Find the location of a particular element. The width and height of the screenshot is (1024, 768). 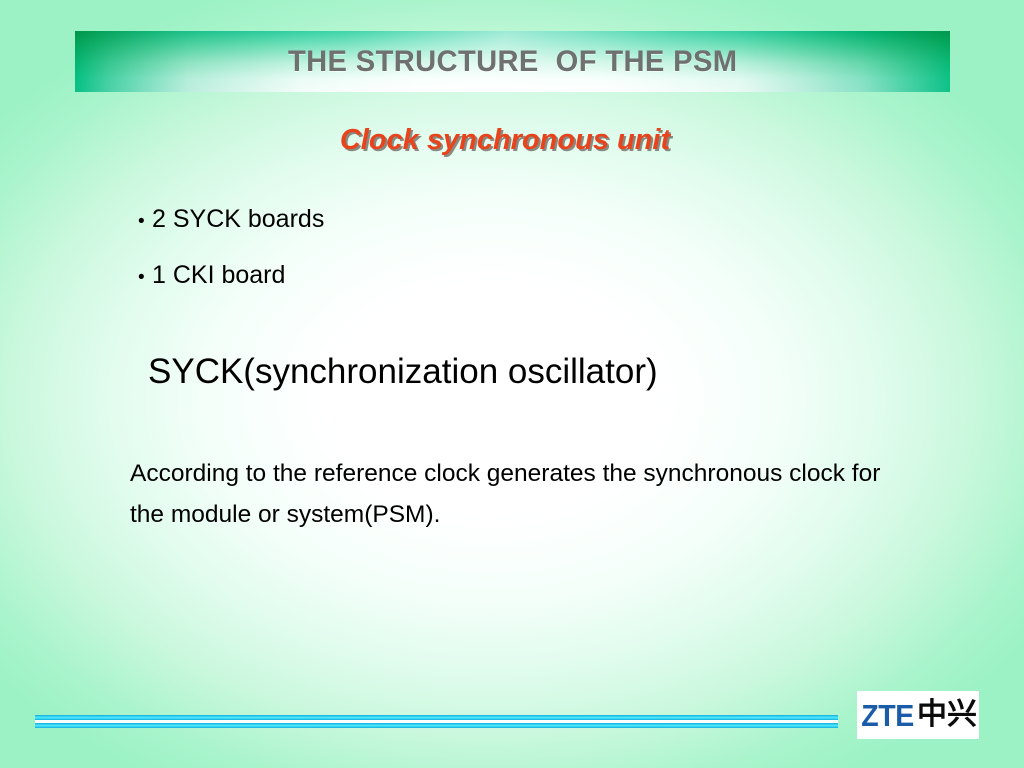

zte-logo-chinese: 中兴 is located at coordinates (947, 714).